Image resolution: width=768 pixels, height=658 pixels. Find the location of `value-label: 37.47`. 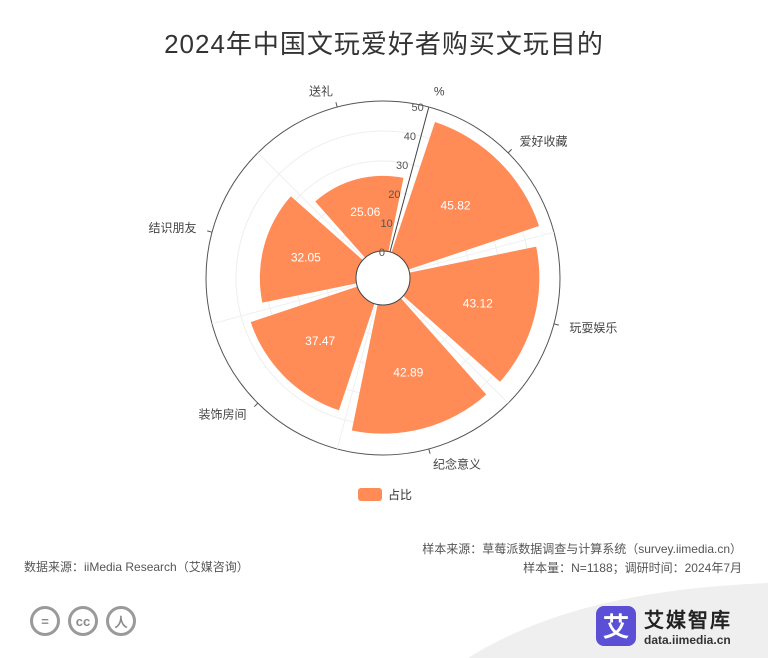

value-label: 37.47 is located at coordinates (320, 341).